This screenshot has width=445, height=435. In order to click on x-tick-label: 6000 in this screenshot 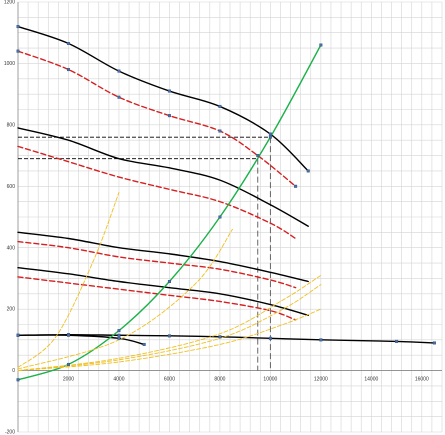, I will do `click(169, 380)`.